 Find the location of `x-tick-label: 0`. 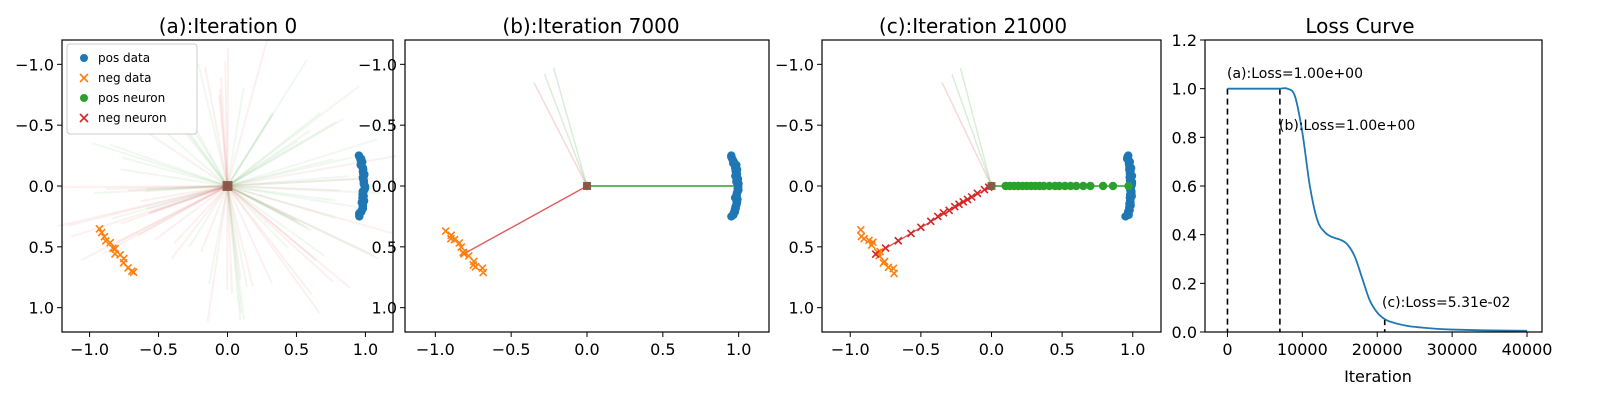

x-tick-label: 0 is located at coordinates (1227, 349).